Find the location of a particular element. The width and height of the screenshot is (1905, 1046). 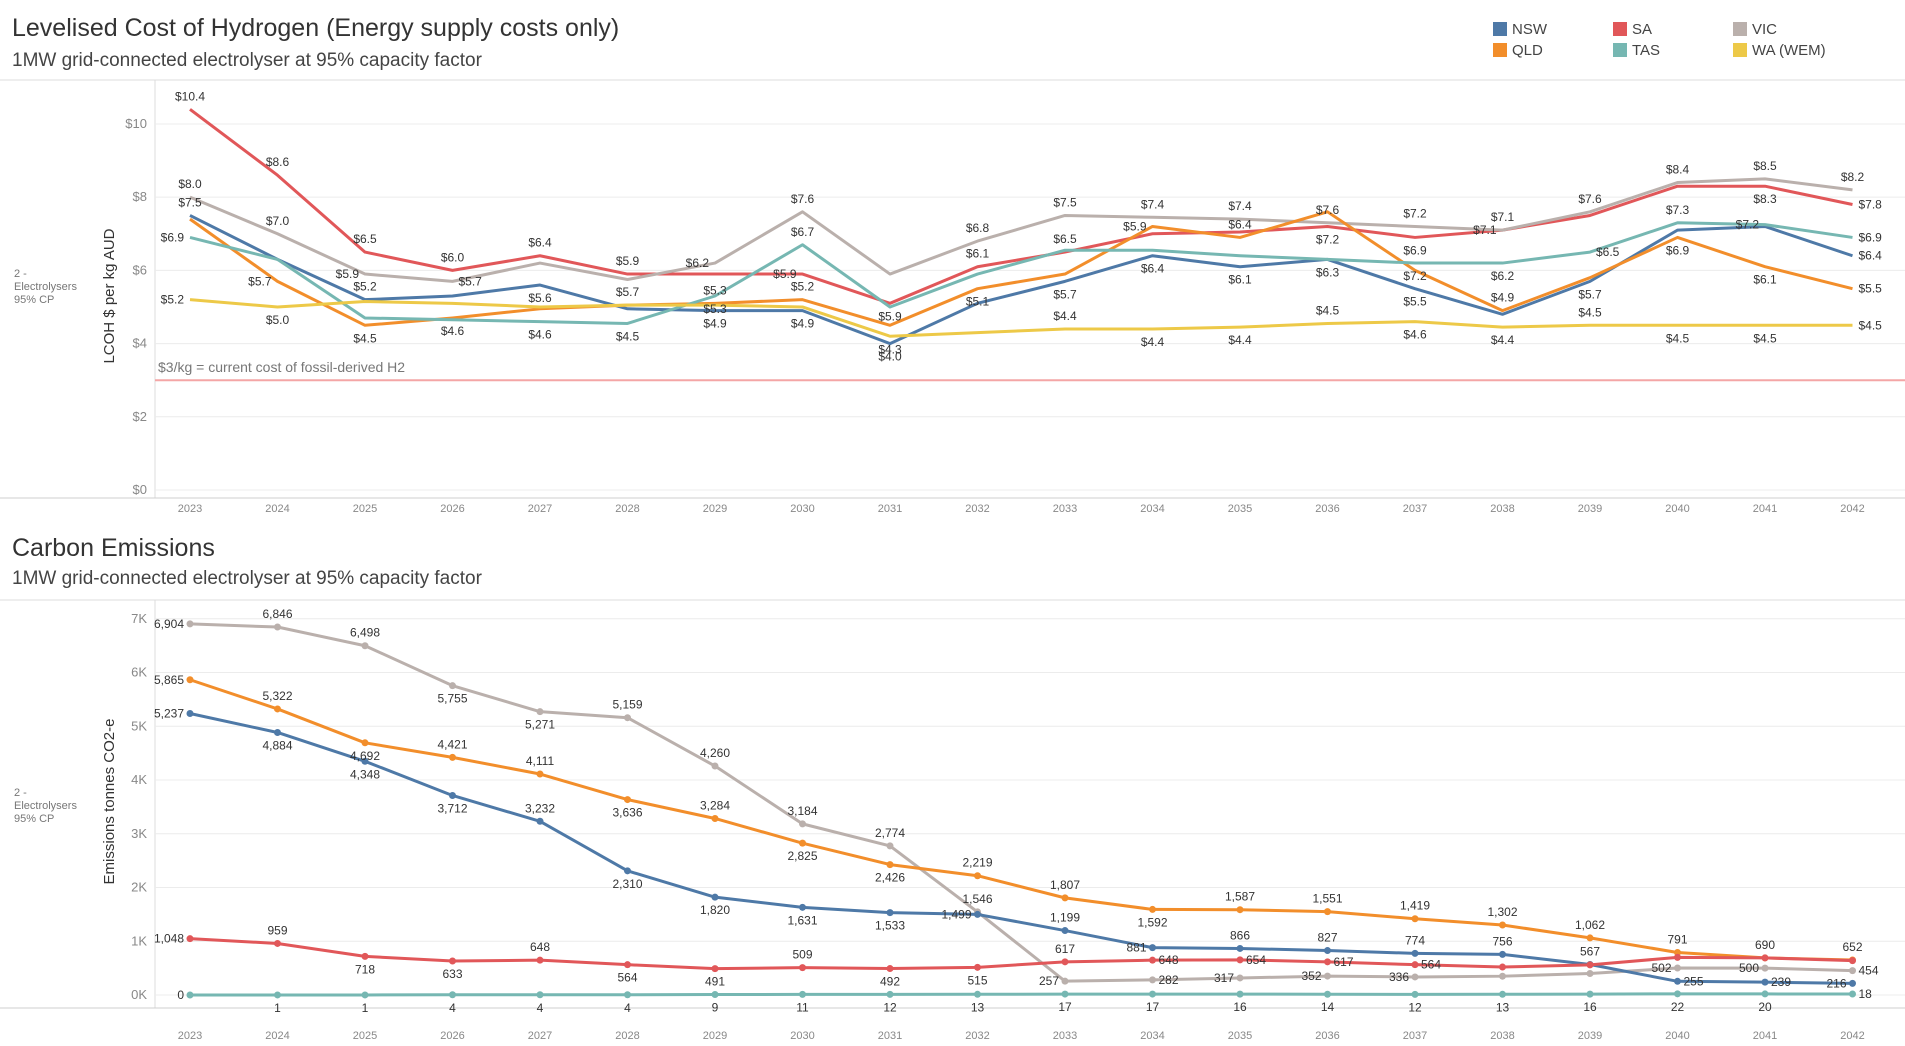

legend-item-nsw: NSW is located at coordinates (1520, 29).